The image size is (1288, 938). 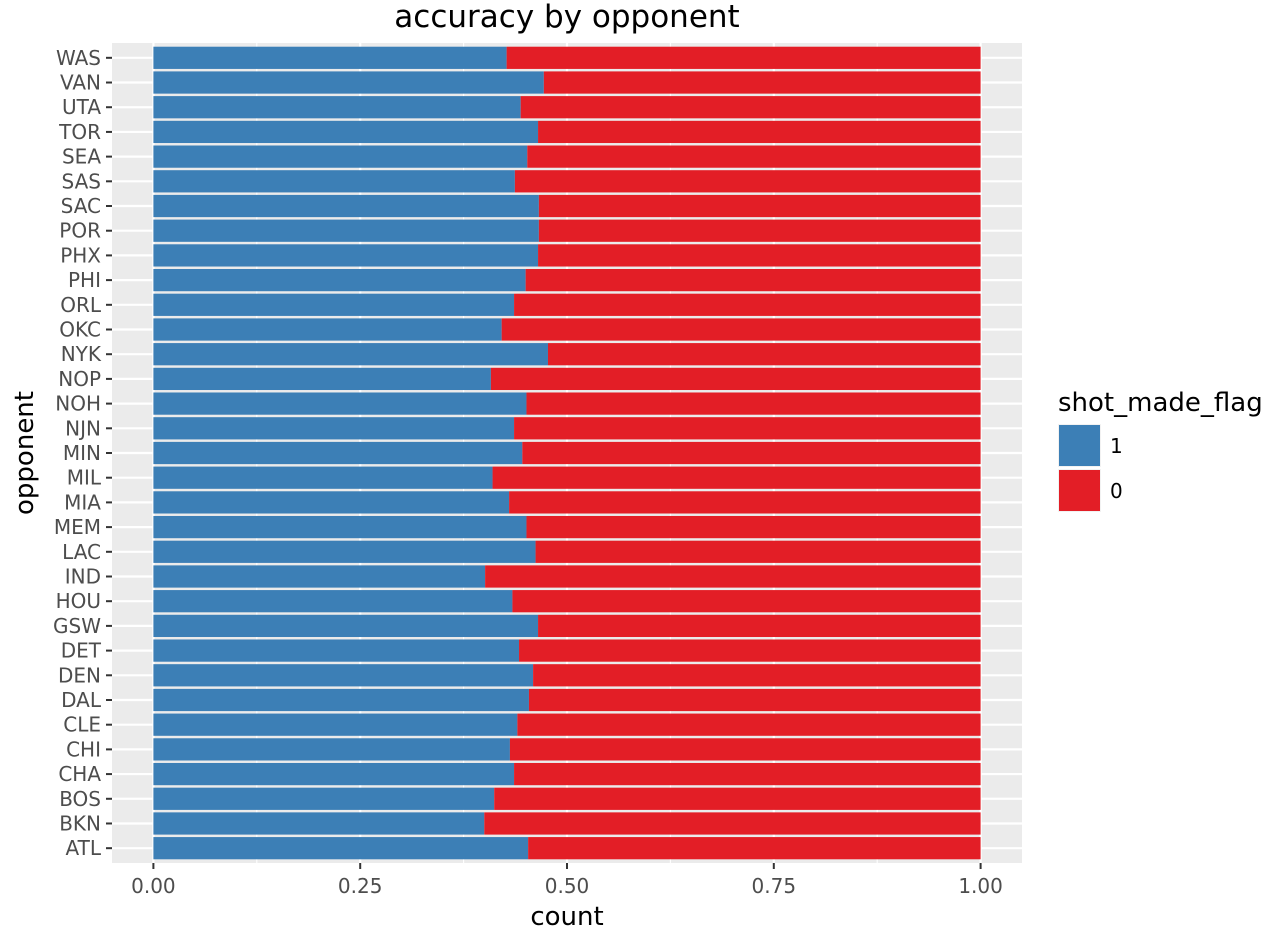 What do you see at coordinates (79, 379) in the screenshot?
I see `y-tick-label: NOP` at bounding box center [79, 379].